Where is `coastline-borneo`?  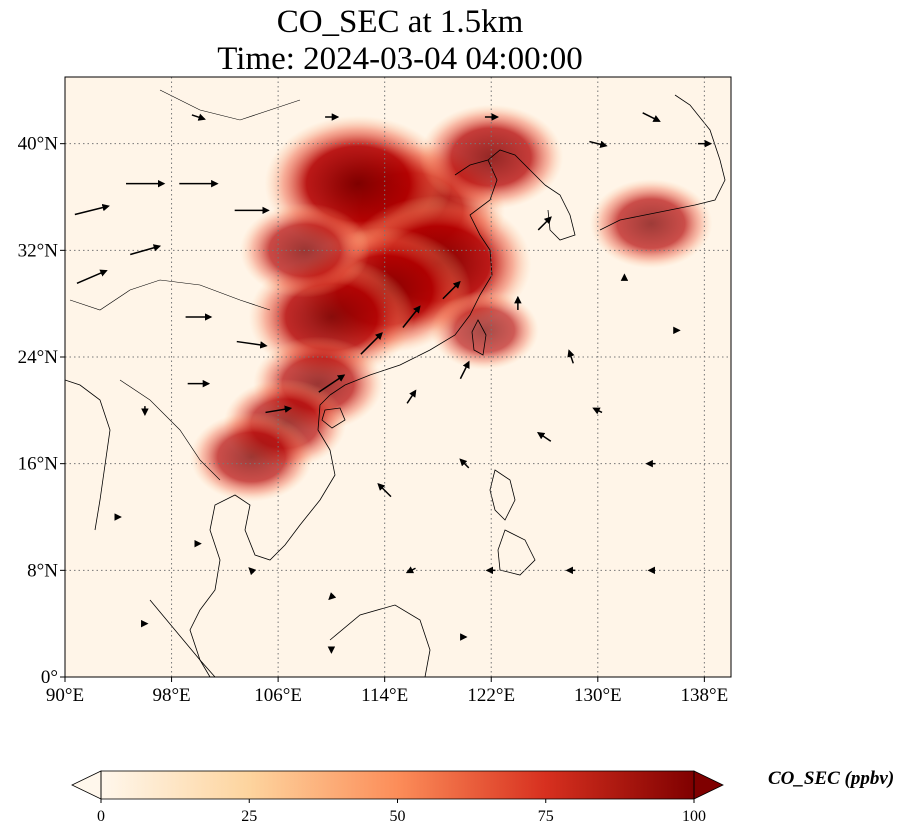
coastline-borneo is located at coordinates (380, 640).